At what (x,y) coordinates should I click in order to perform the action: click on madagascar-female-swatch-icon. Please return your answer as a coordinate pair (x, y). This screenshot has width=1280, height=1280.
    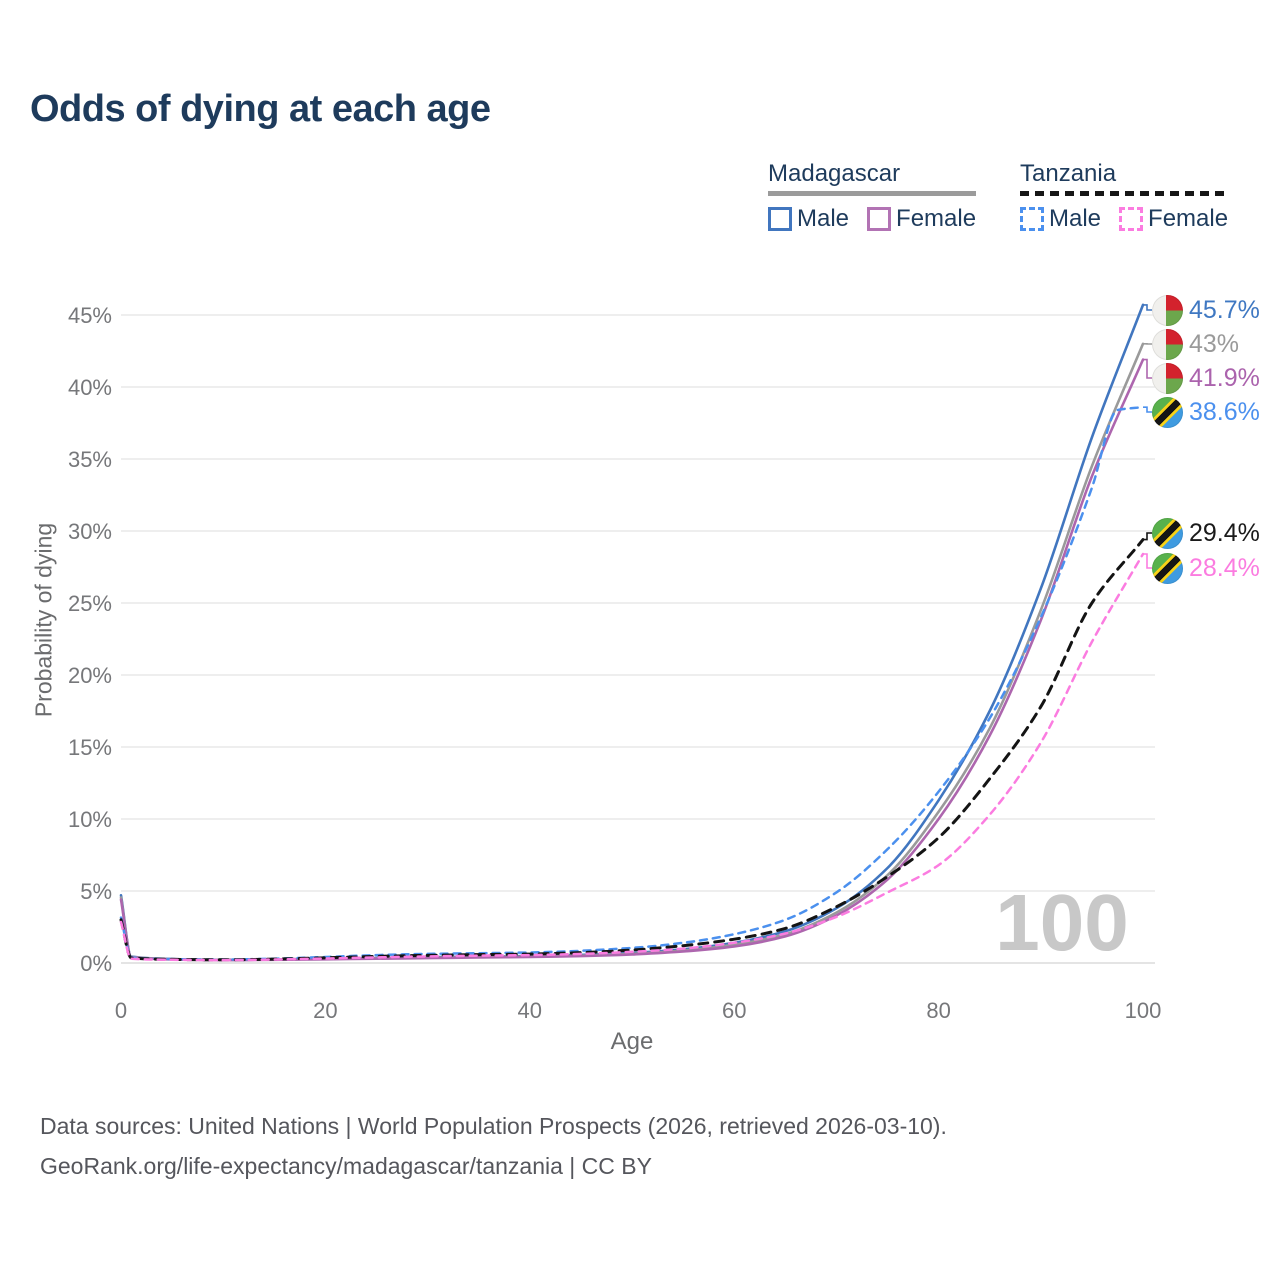
    Looking at the image, I should click on (879, 219).